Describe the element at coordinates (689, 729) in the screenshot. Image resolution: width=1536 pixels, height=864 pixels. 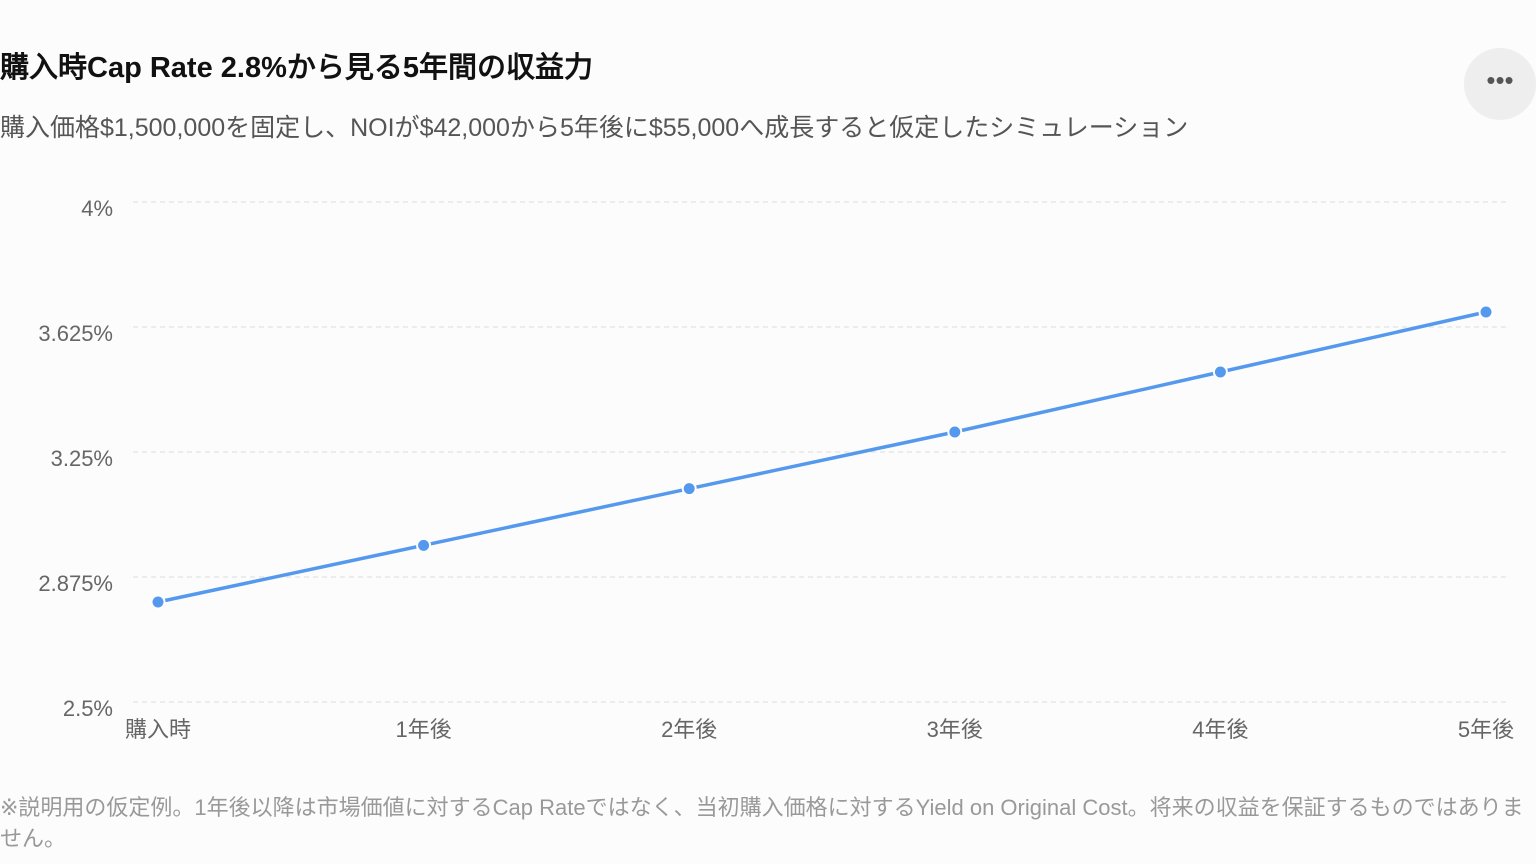
I see `x-tick-label: 2年後` at that location.